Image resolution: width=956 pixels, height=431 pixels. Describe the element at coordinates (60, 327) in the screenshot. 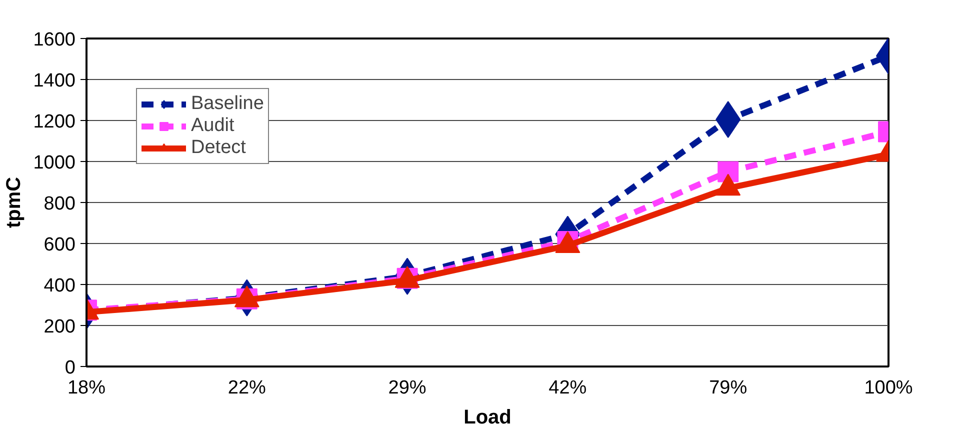

I see `y-tick-label: 200` at that location.